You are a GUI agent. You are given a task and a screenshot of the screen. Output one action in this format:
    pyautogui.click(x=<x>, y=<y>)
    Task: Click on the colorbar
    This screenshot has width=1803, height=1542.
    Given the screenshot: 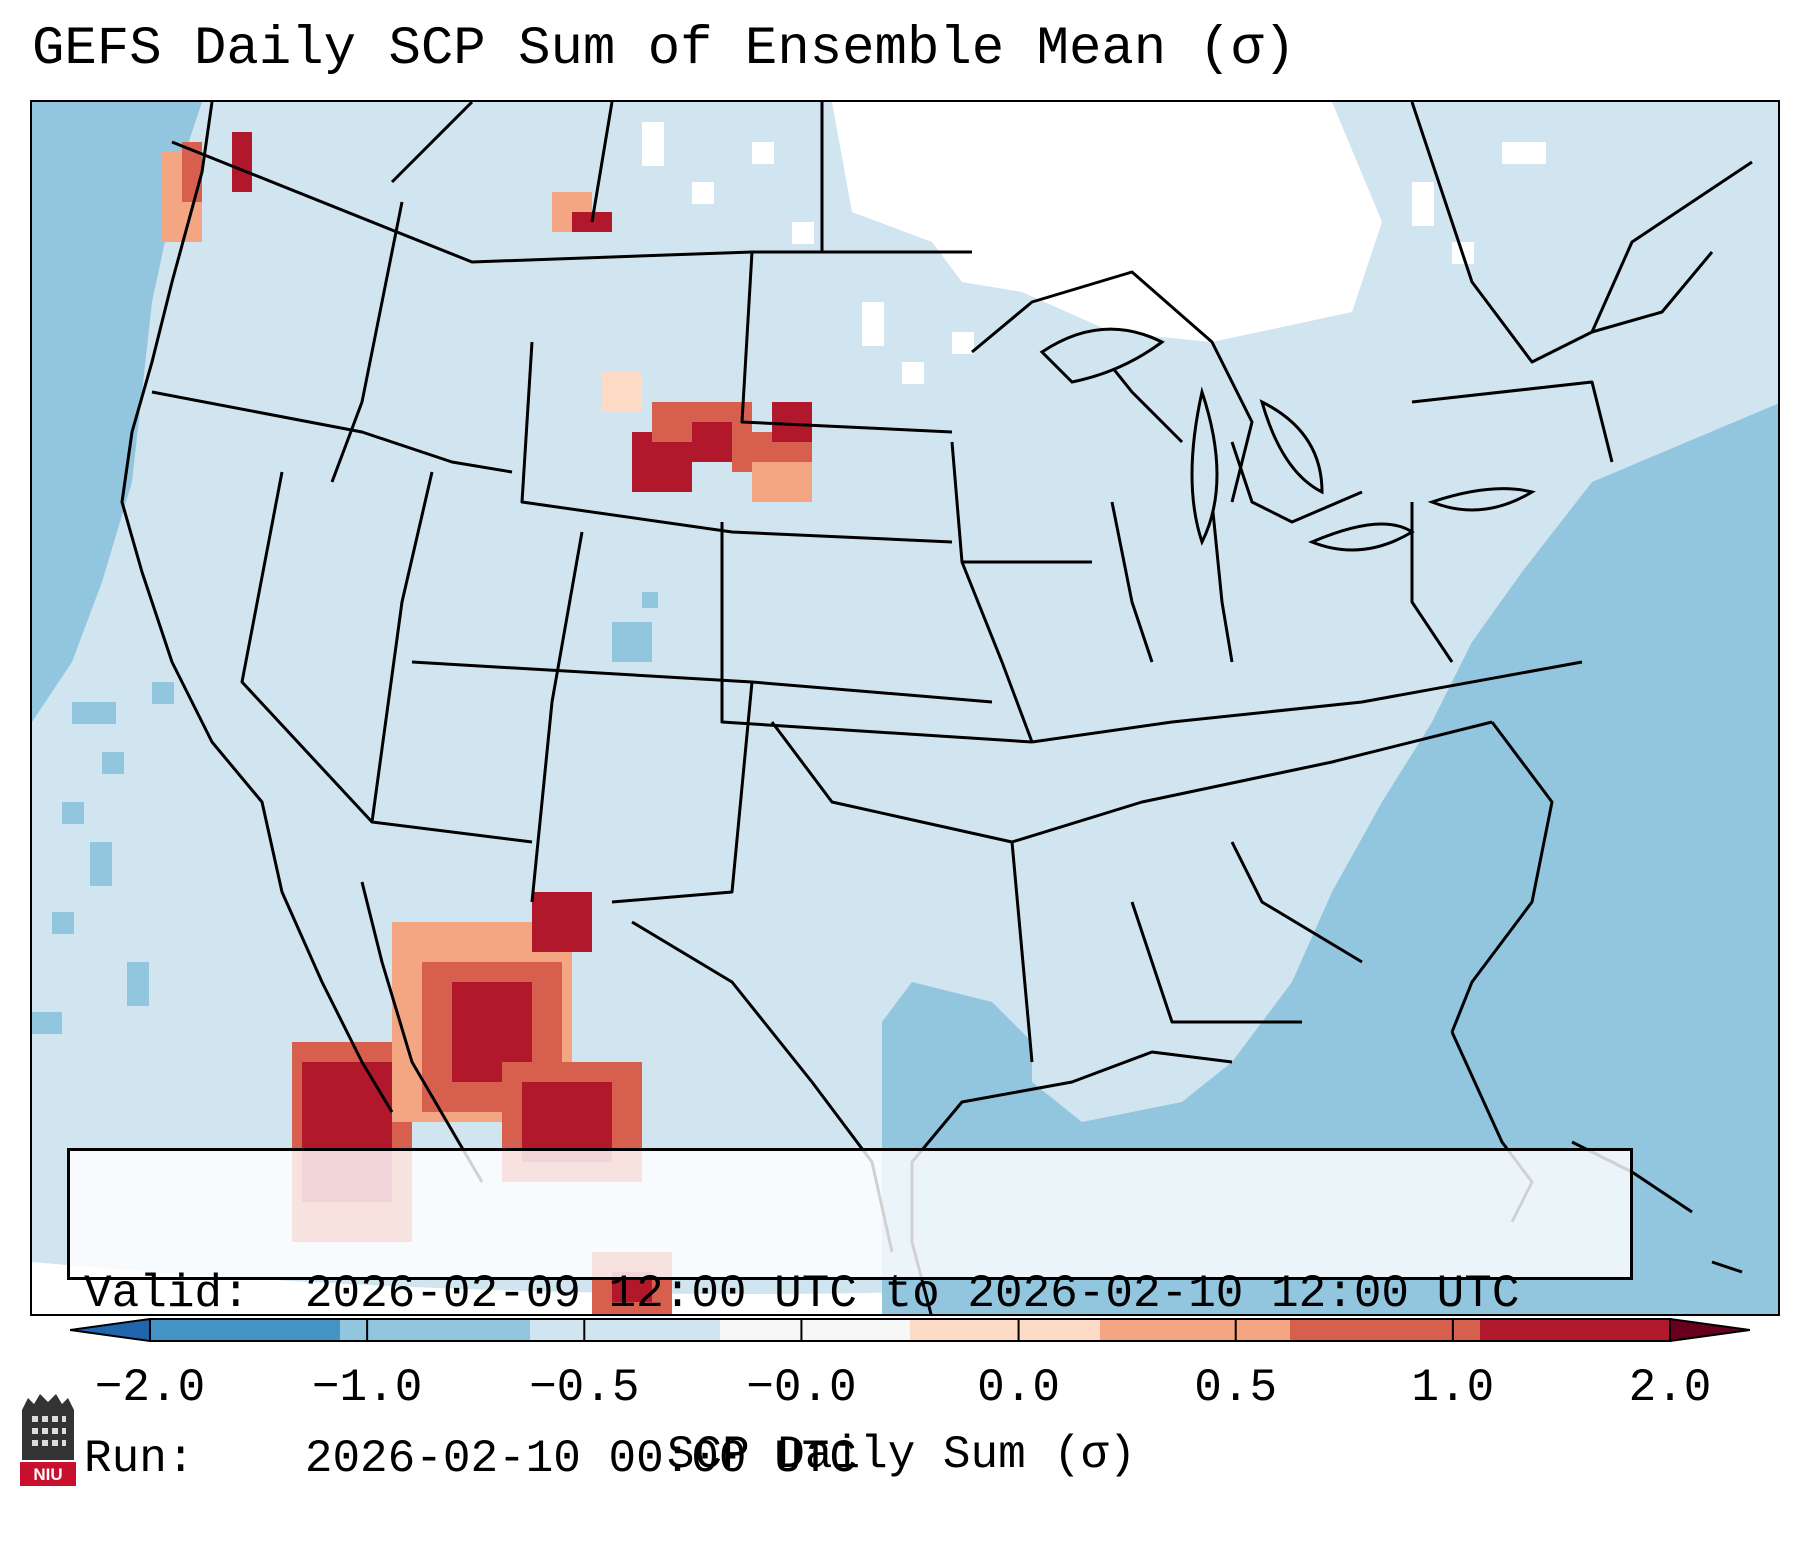 What is the action you would take?
    pyautogui.click(x=910, y=1330)
    